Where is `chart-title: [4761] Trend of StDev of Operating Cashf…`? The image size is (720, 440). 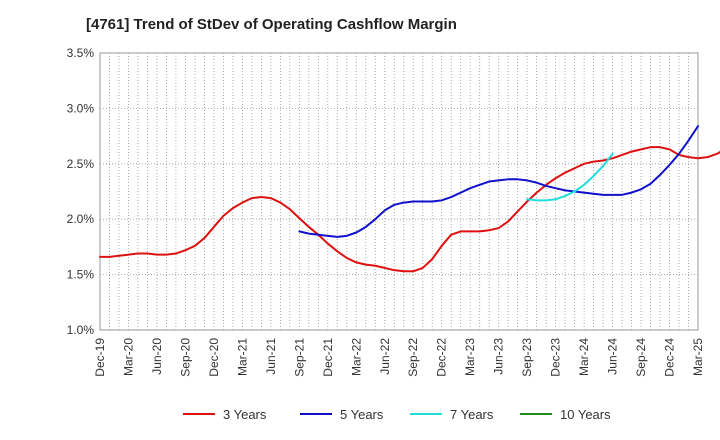 chart-title: [4761] Trend of StDev of Operating Cashf… is located at coordinates (271, 24).